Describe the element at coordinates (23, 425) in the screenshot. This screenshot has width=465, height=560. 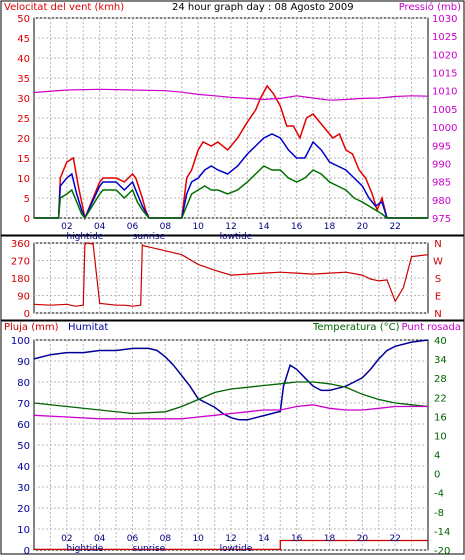
I see `humidity-tick-label: 60` at that location.